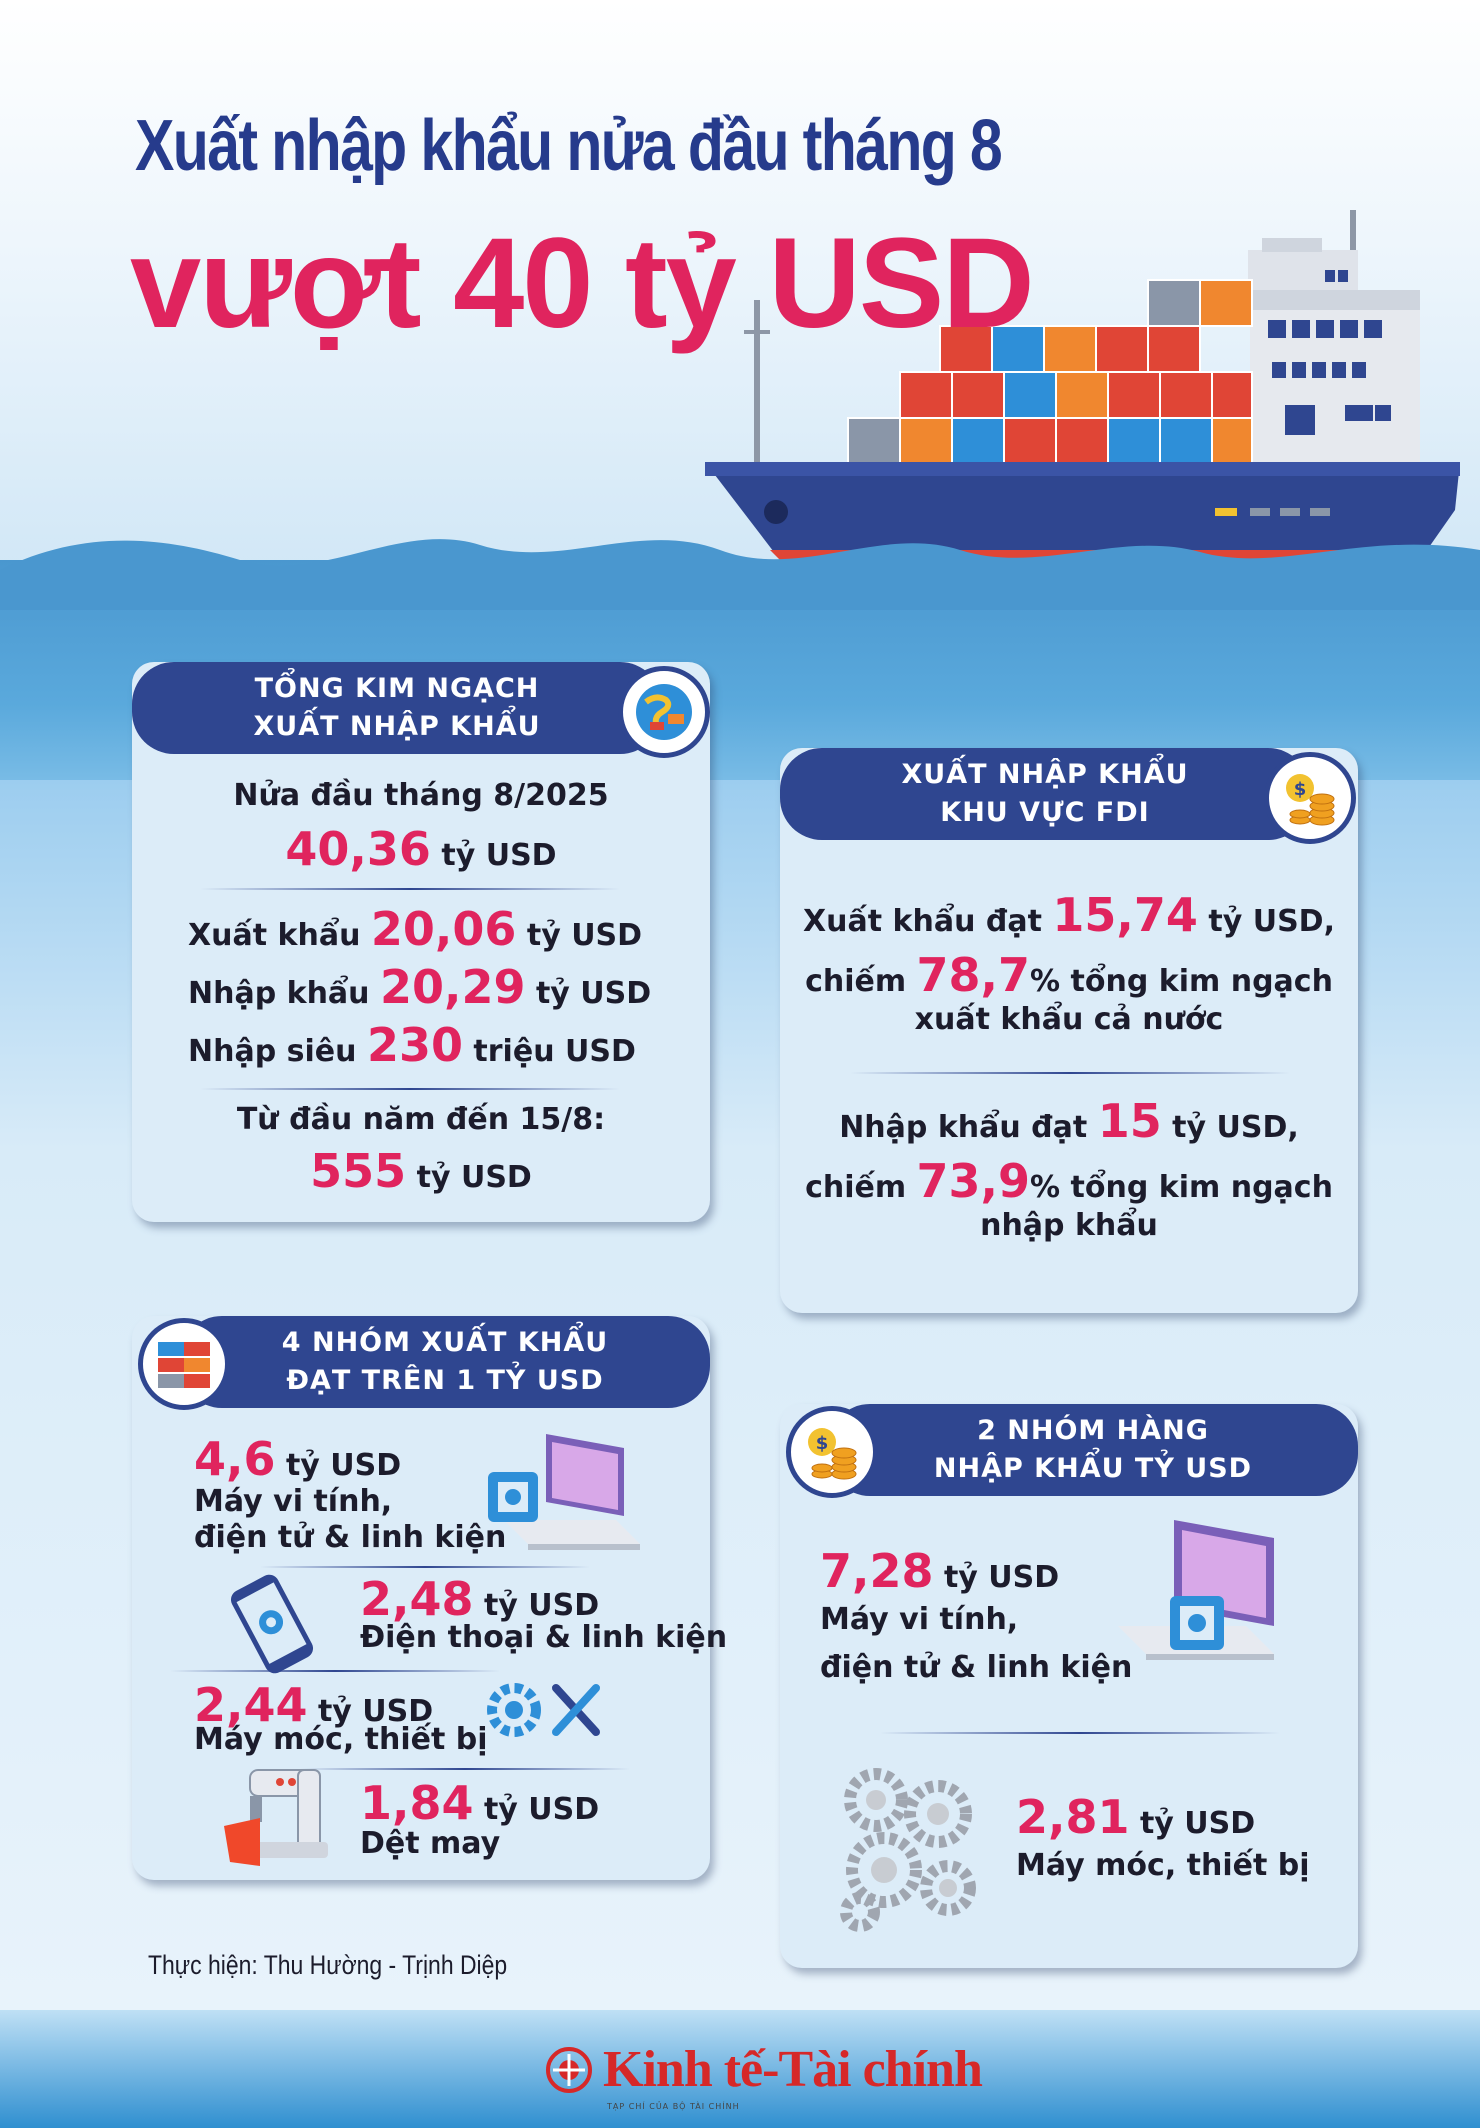  Describe the element at coordinates (445, 1362) in the screenshot. I see `export-groups-card-heading: 4 NHÓM XUẤT KHẨU ĐẠT TRÊN 1 TỶ USD` at that location.